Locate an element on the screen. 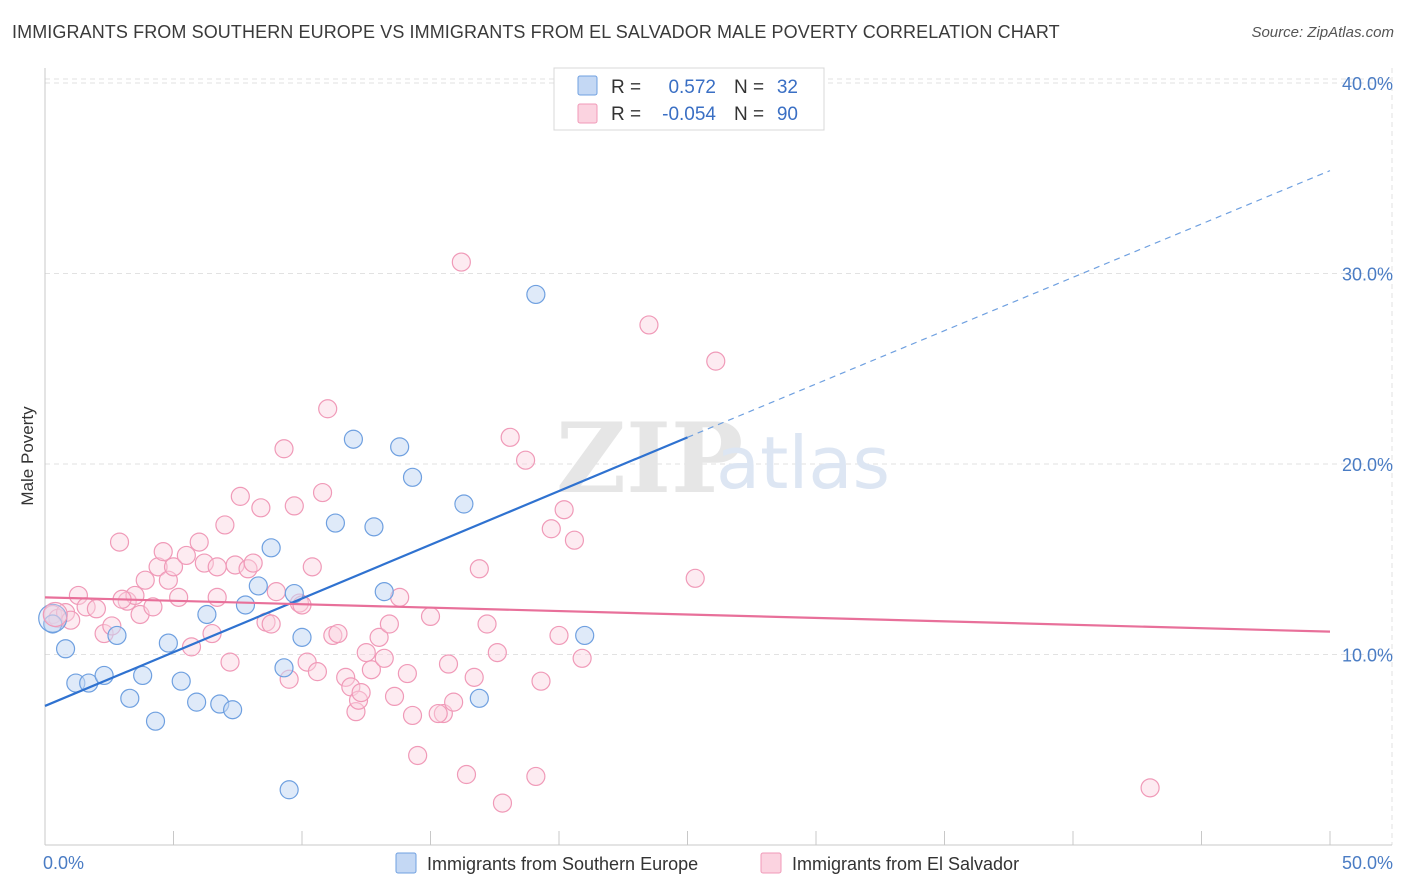 The image size is (1406, 892). legend-r-label-1: R = is located at coordinates (626, 114).